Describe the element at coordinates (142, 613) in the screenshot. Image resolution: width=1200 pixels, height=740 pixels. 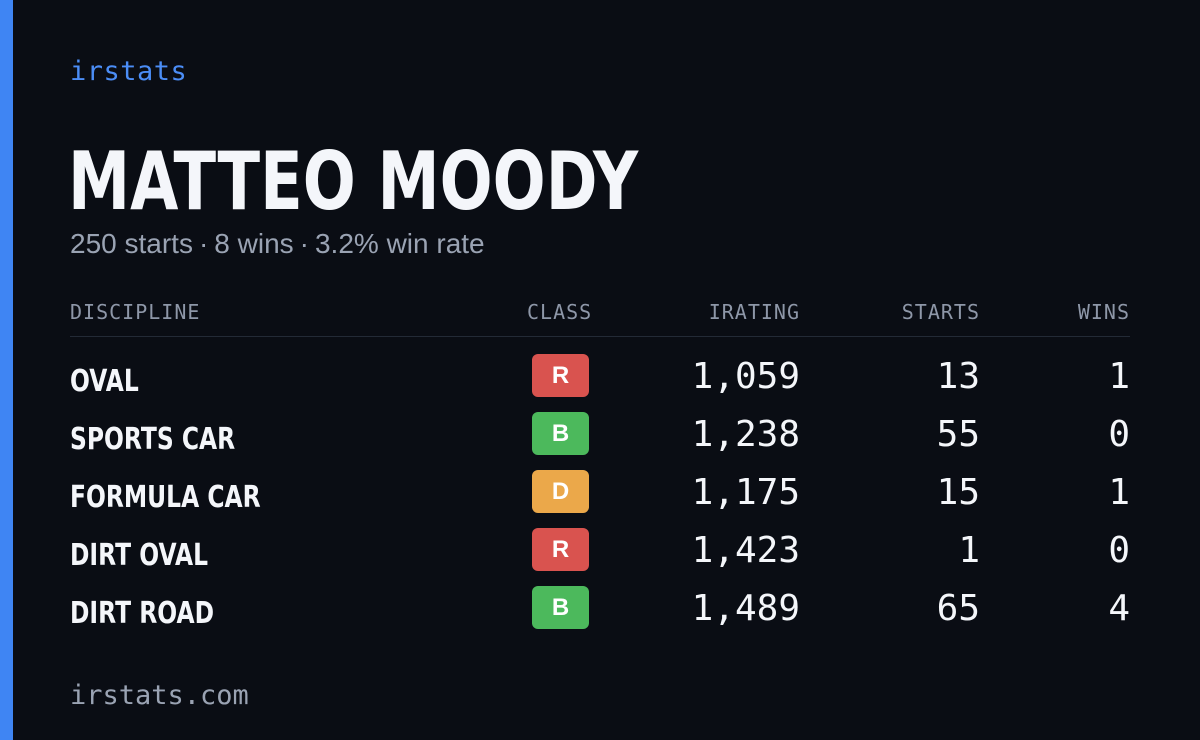
I see `discipline-label: DIRT ROAD` at that location.